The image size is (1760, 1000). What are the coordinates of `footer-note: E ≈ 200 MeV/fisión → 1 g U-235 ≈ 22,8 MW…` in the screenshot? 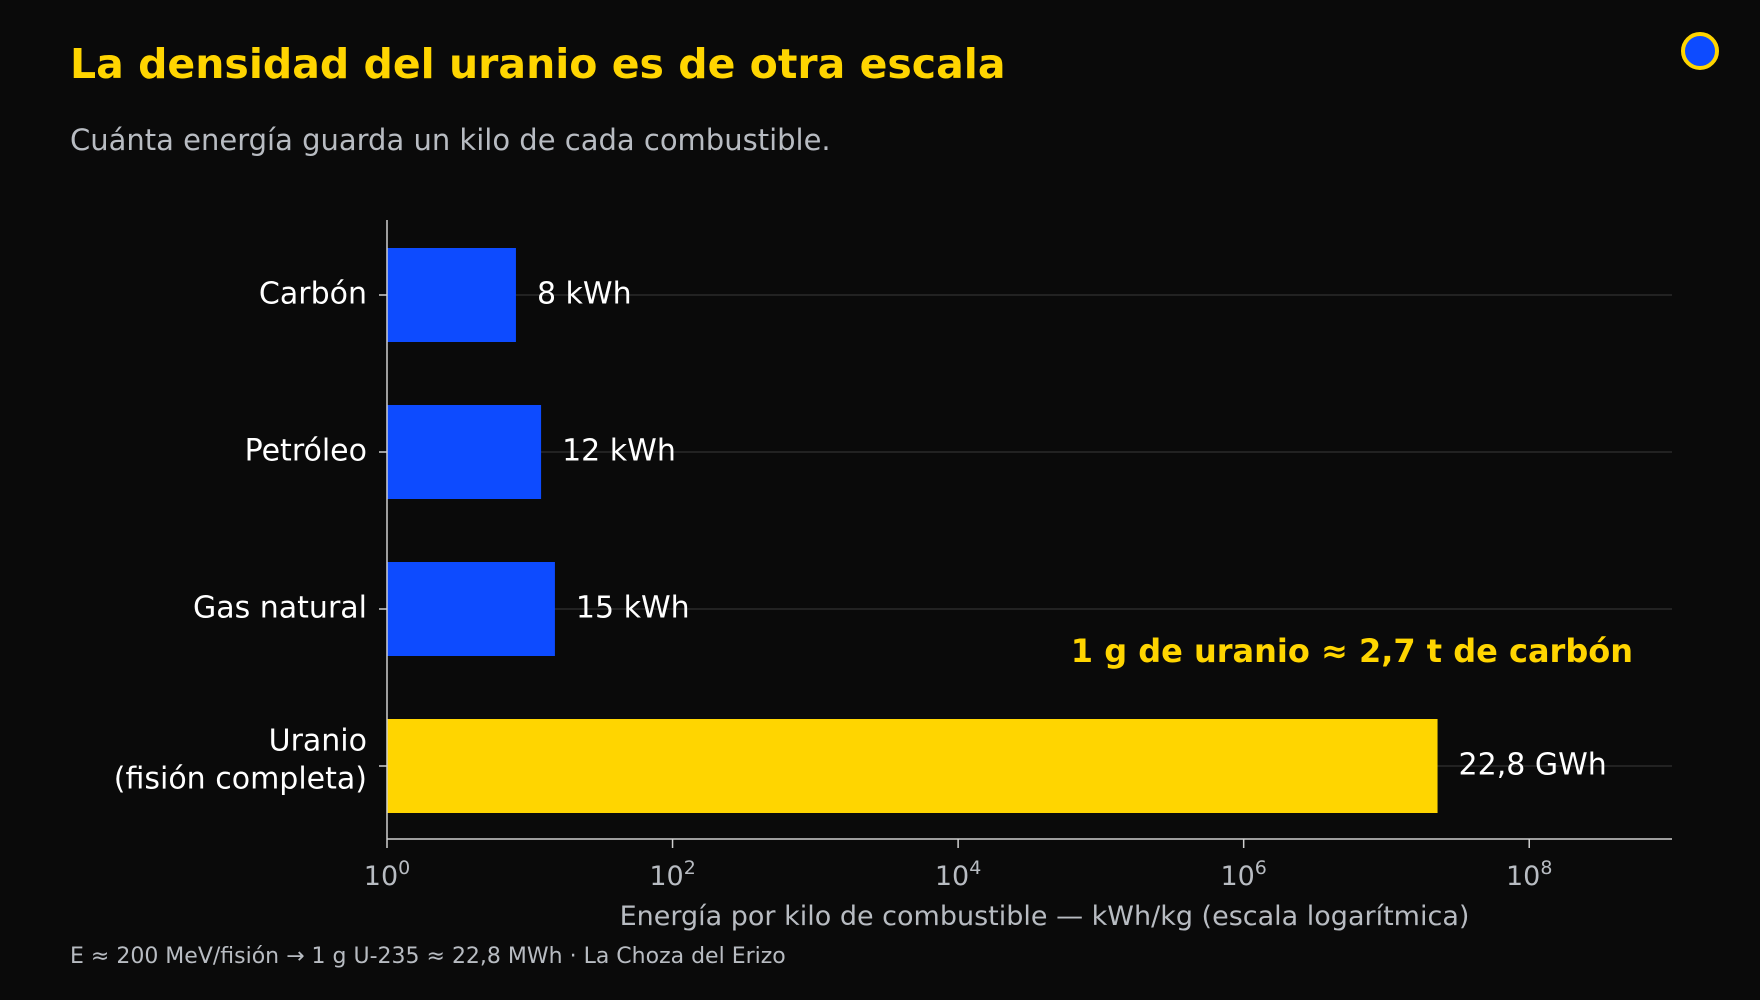 It's located at (428, 956).